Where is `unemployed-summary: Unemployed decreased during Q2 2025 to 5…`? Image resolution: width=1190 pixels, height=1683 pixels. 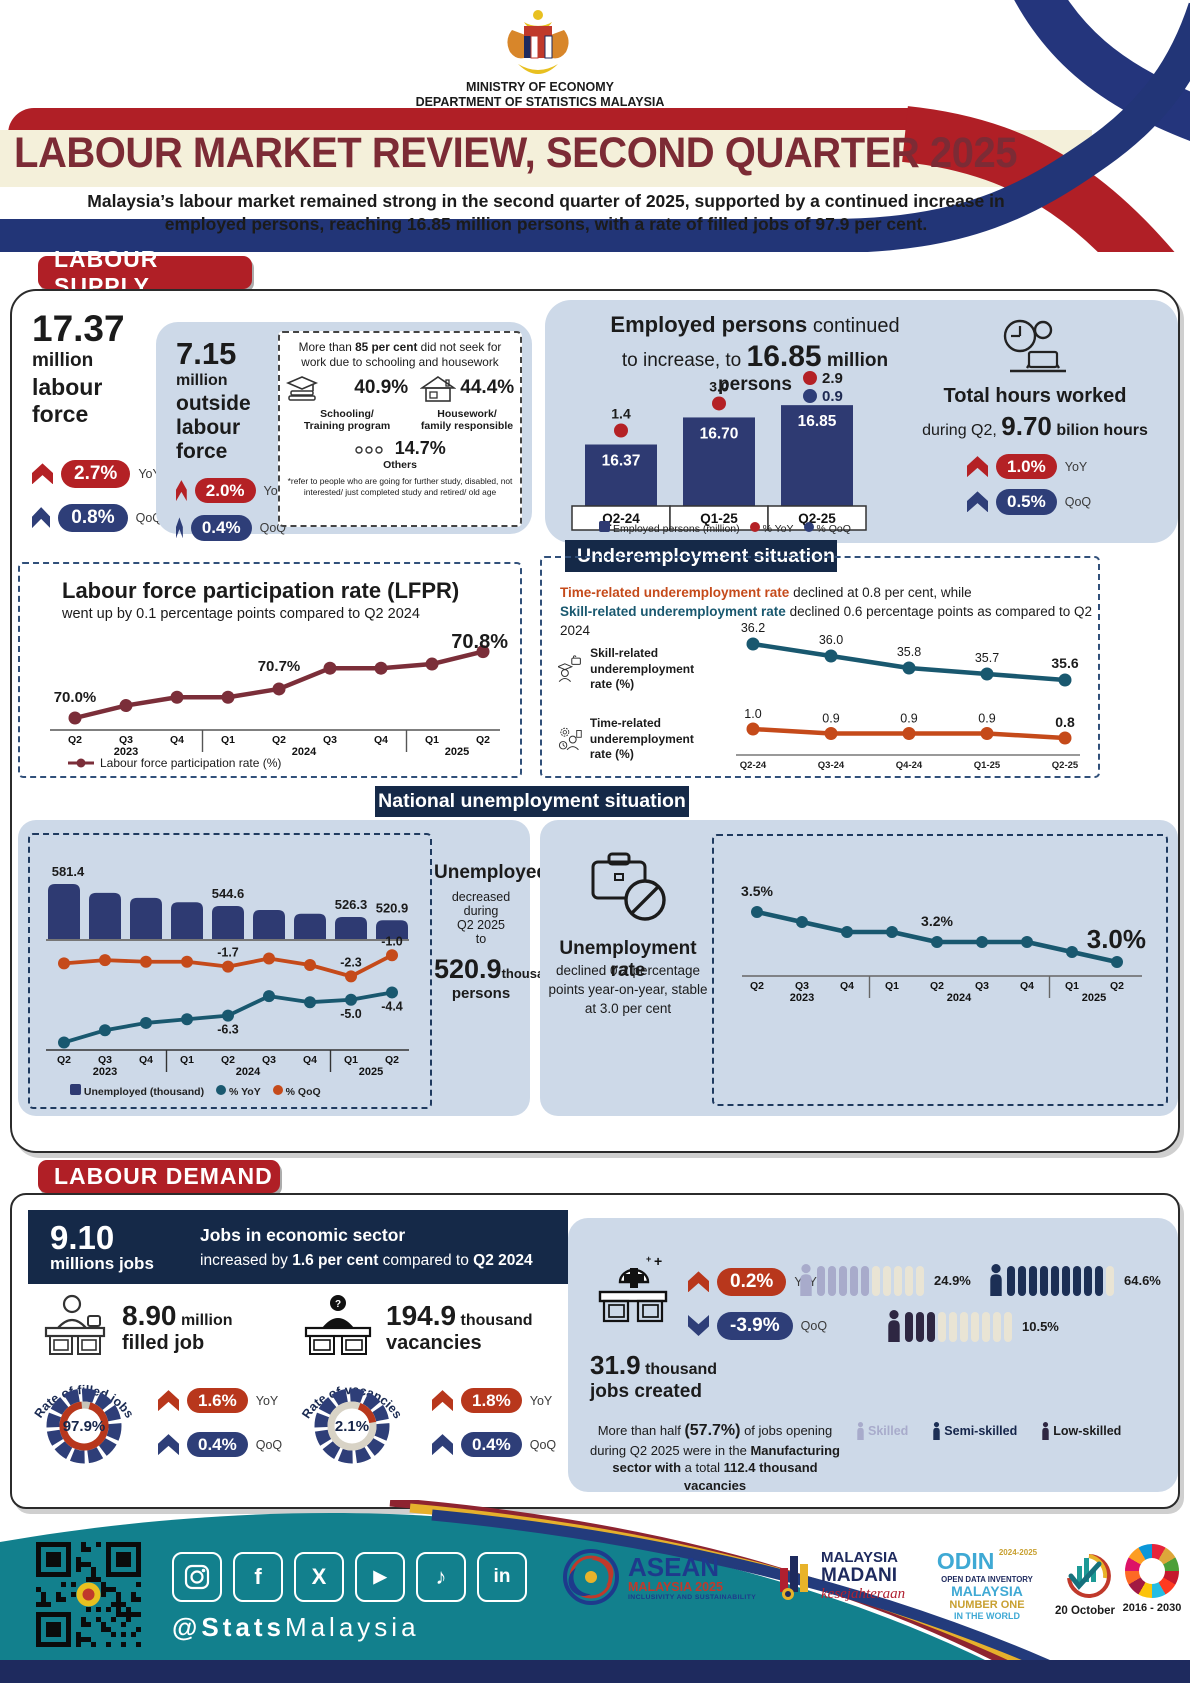 unemployed-summary: Unemployed decreased during Q2 2025 to 5… is located at coordinates (497, 932).